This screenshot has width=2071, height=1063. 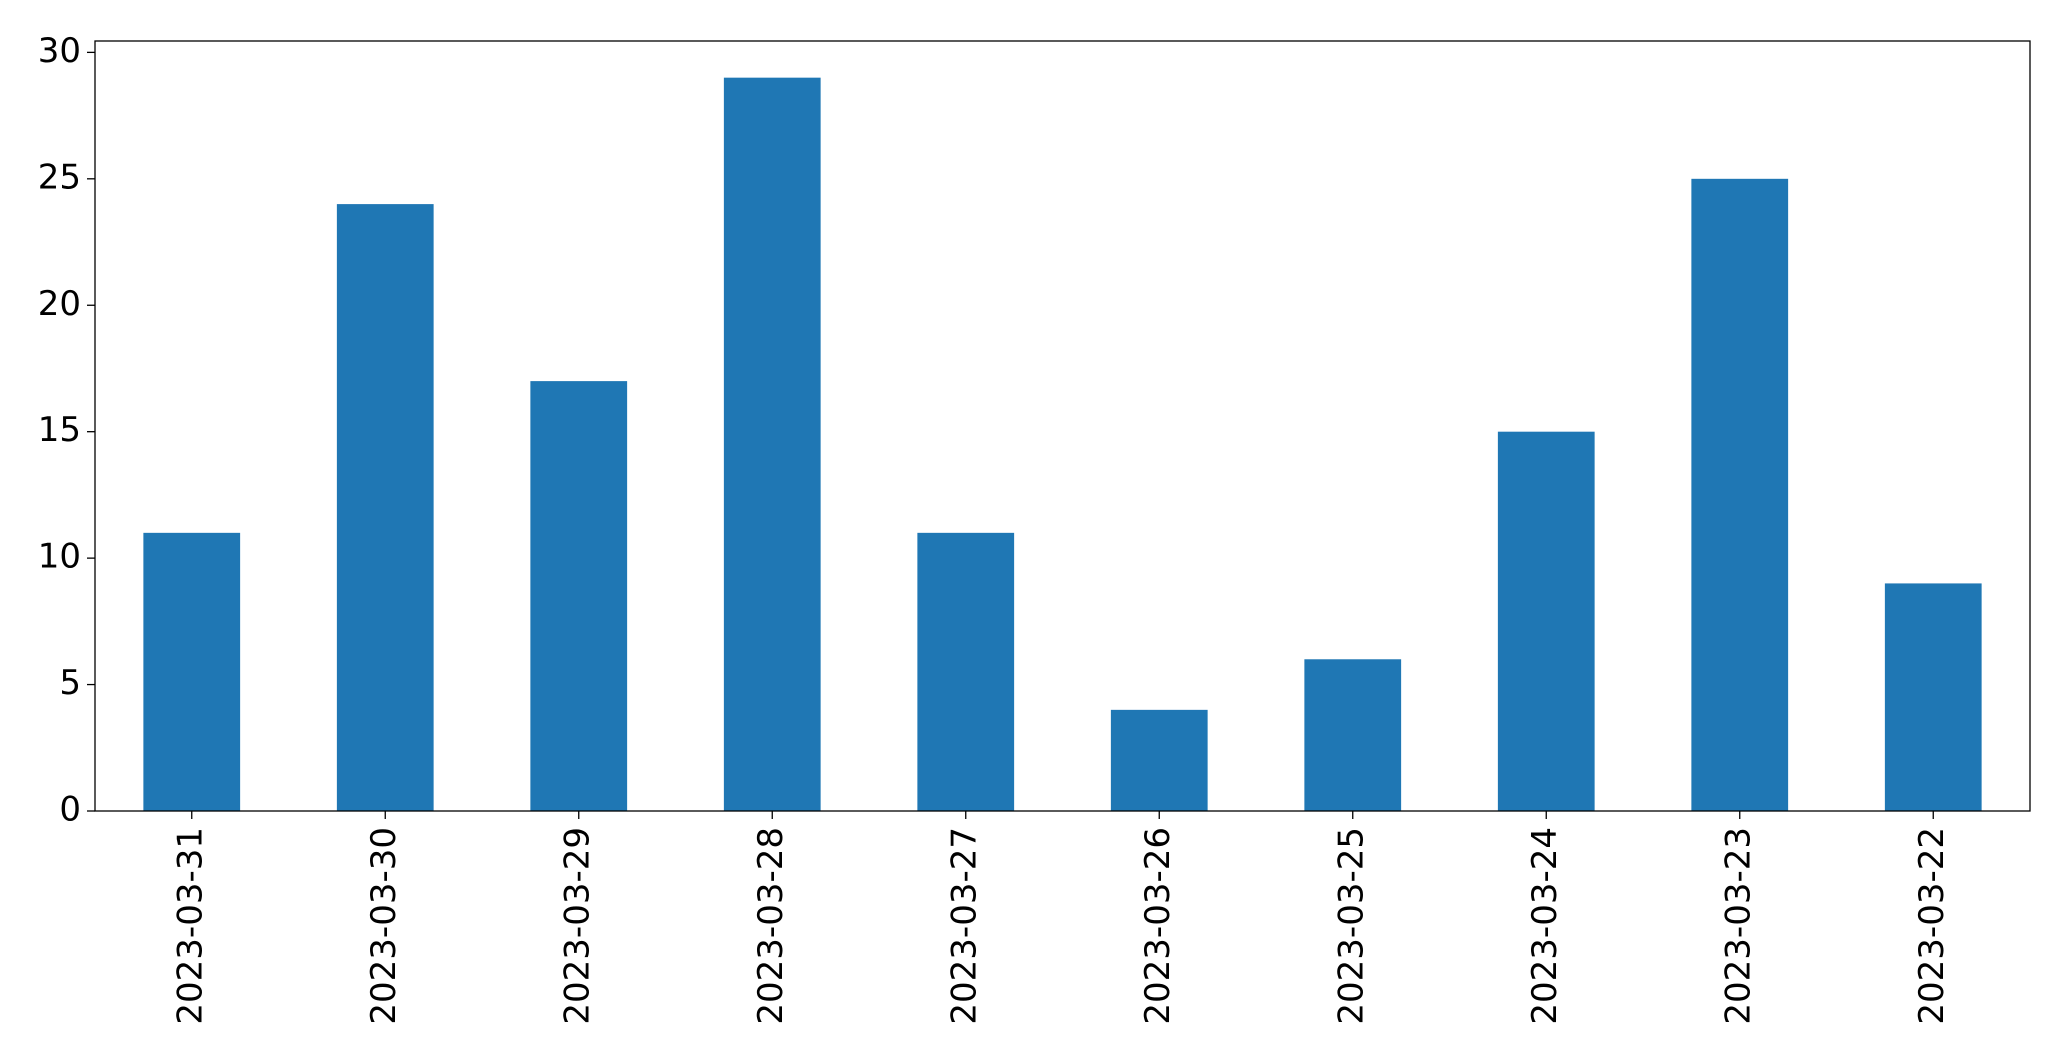 What do you see at coordinates (59, 557) in the screenshot?
I see `y-tick-label: 10` at bounding box center [59, 557].